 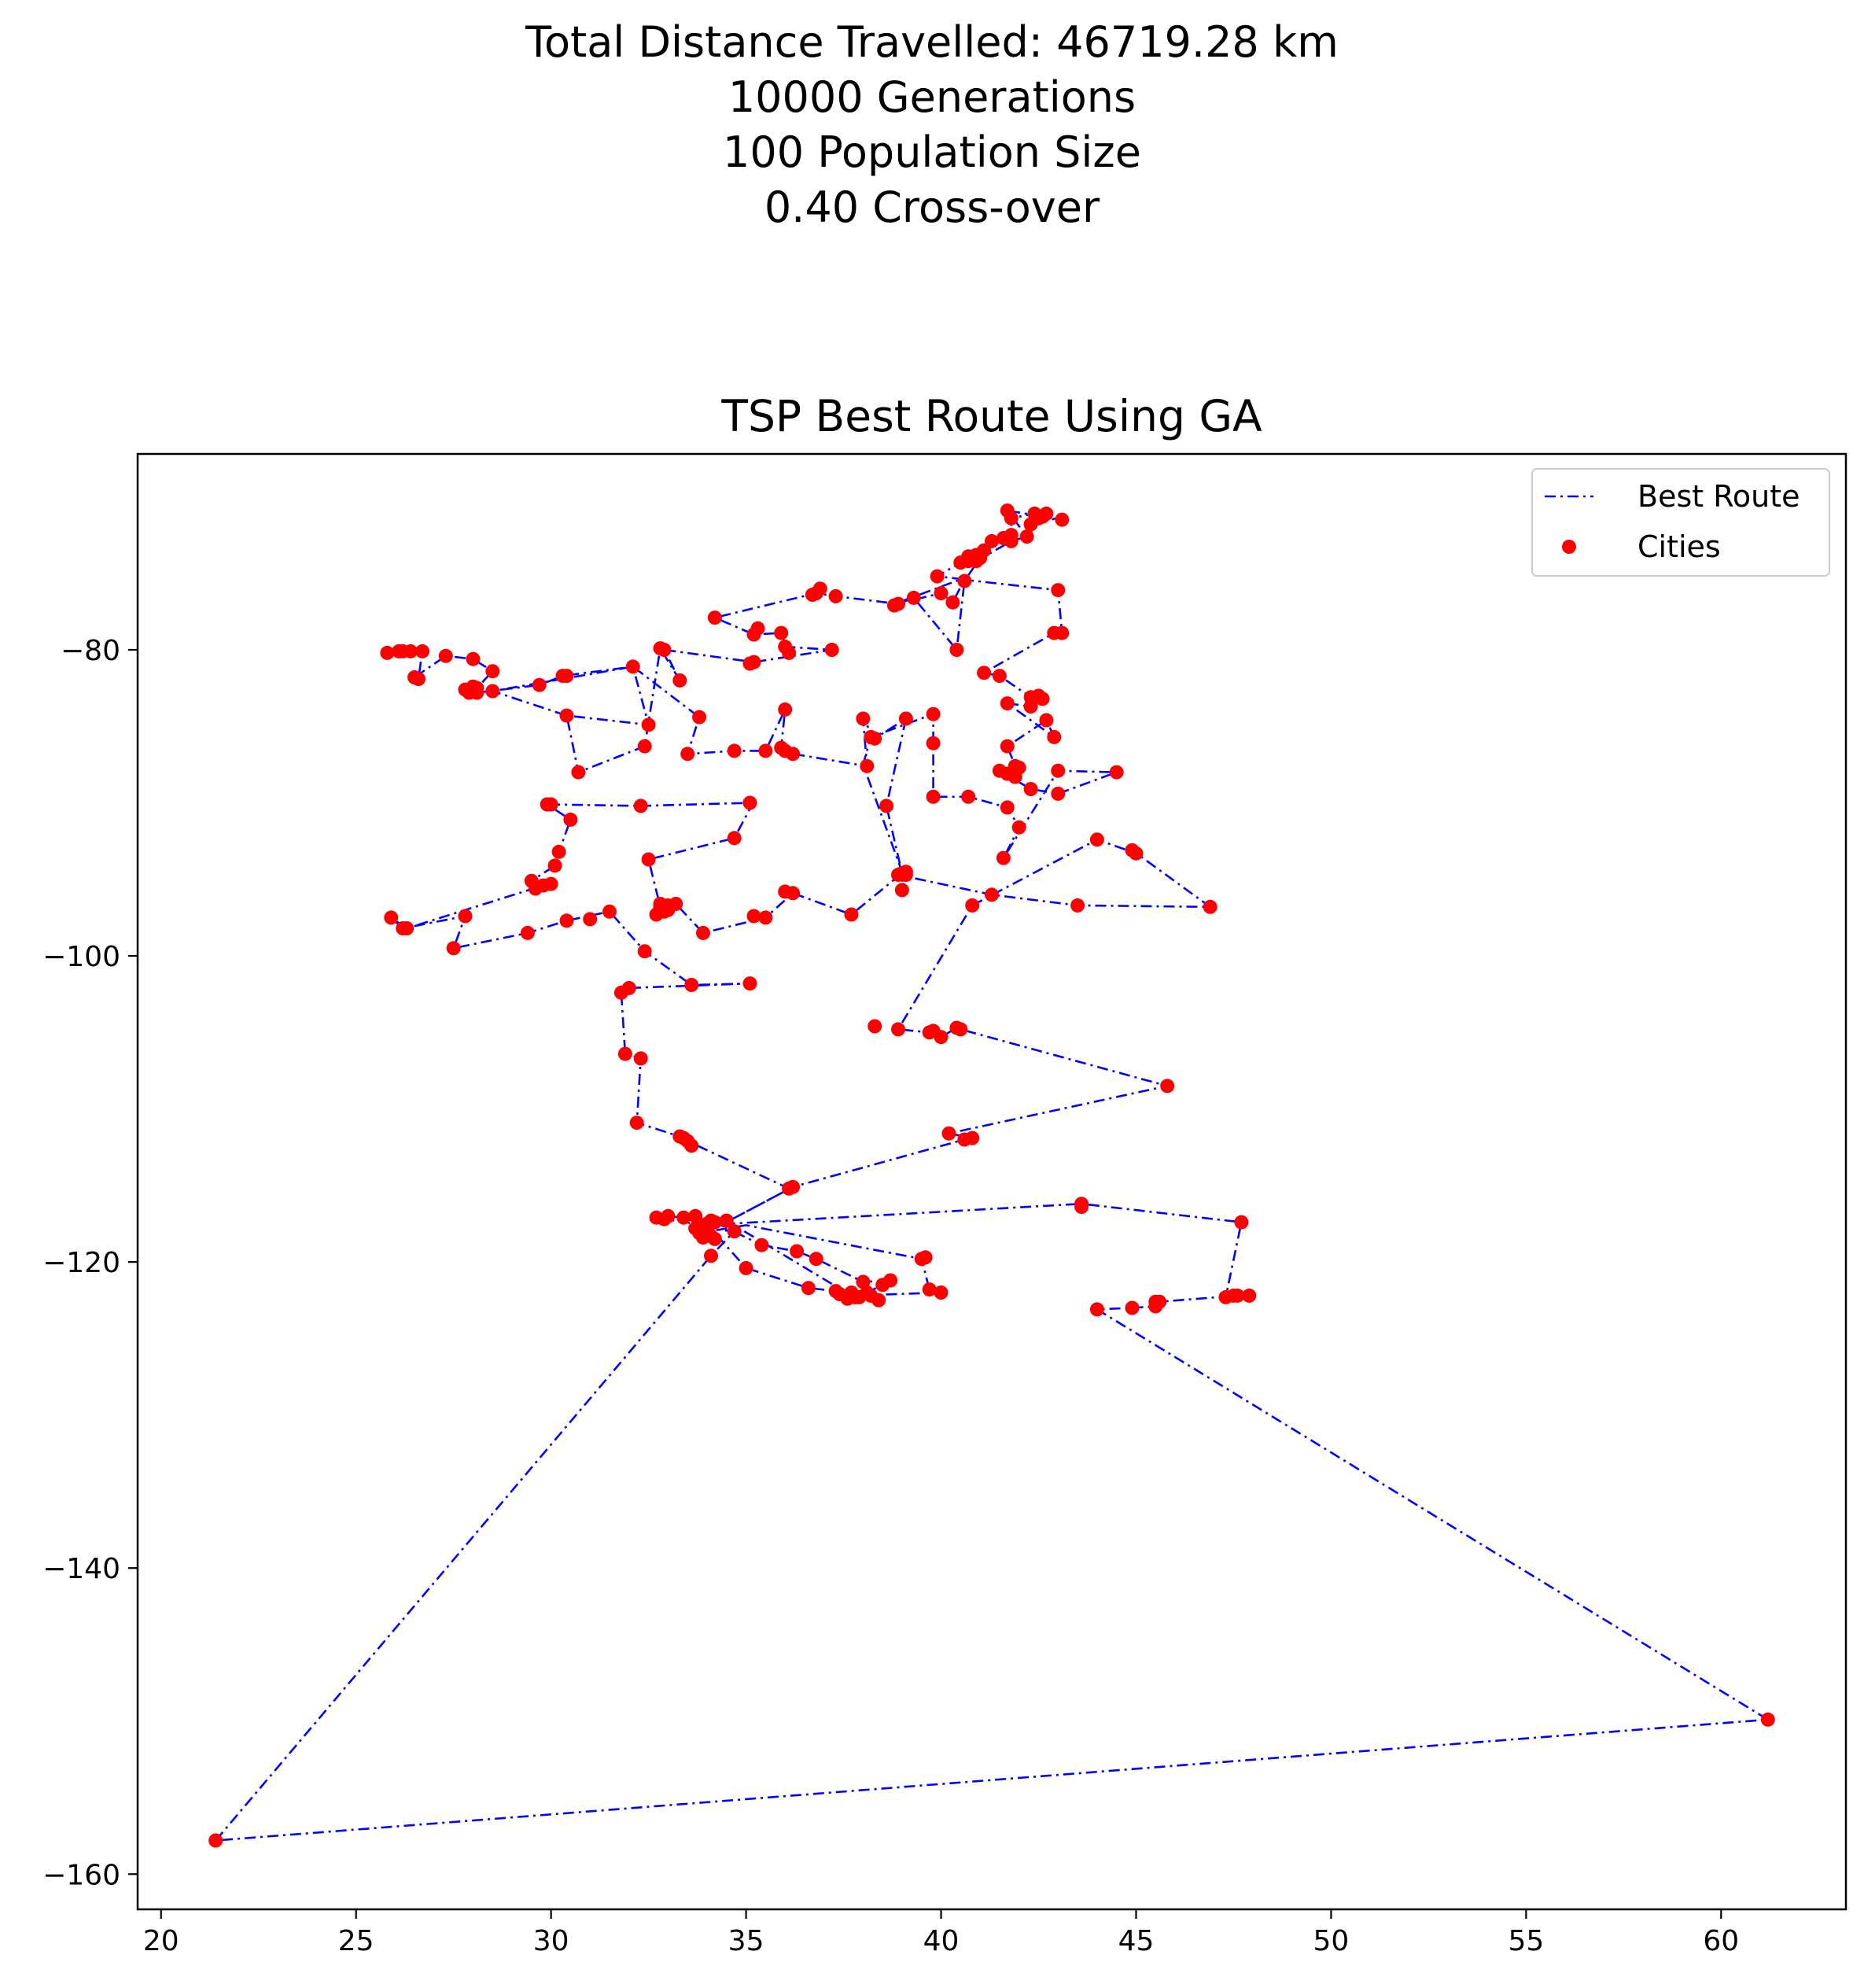 I want to click on x-tick-label: 25, so click(x=356, y=1941).